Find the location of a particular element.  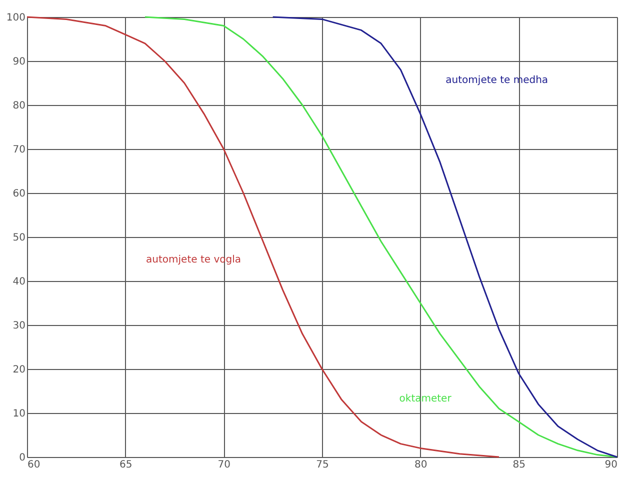

y-tick-label: 40 is located at coordinates (19, 282).